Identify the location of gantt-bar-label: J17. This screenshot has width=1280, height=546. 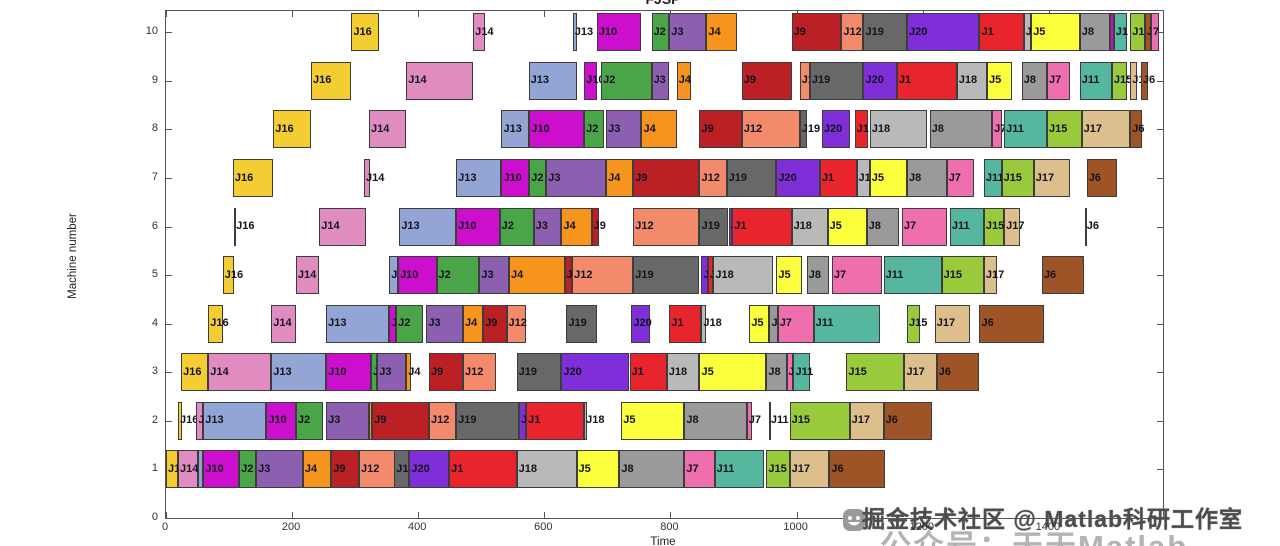
(1045, 177).